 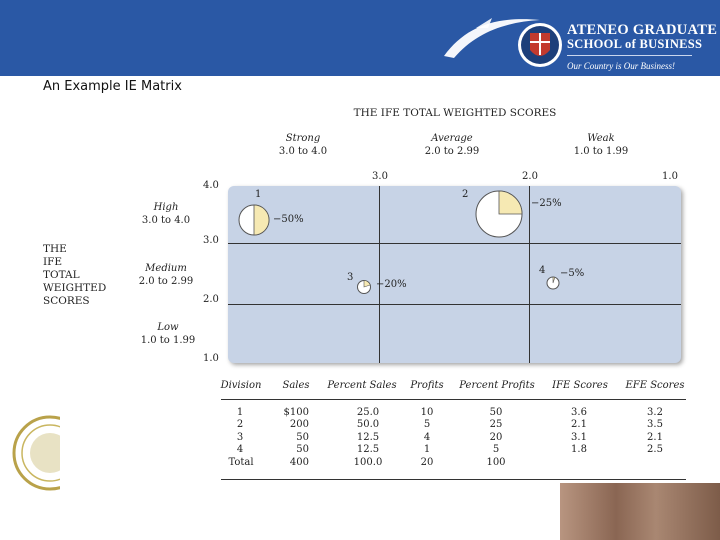 I want to click on col-header-weak: Weak, so click(x=601, y=138).